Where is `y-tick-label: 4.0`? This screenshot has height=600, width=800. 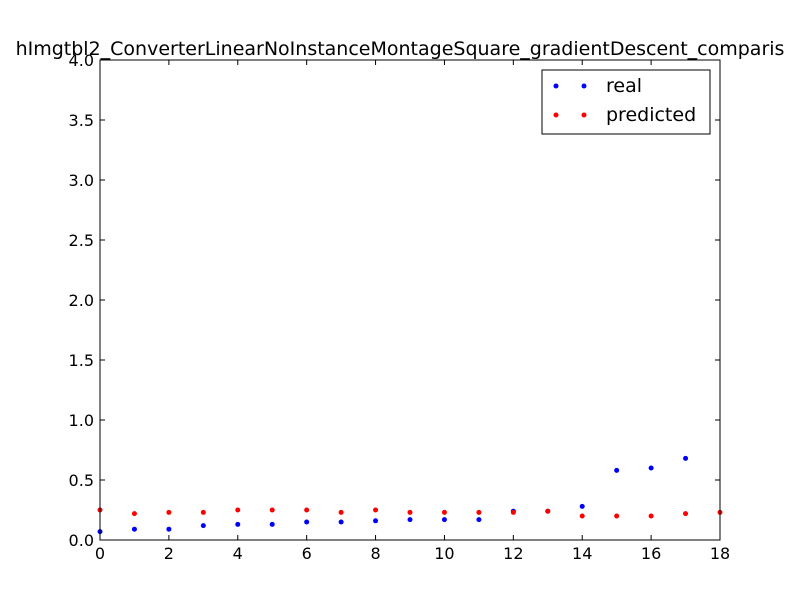
y-tick-label: 4.0 is located at coordinates (81, 60).